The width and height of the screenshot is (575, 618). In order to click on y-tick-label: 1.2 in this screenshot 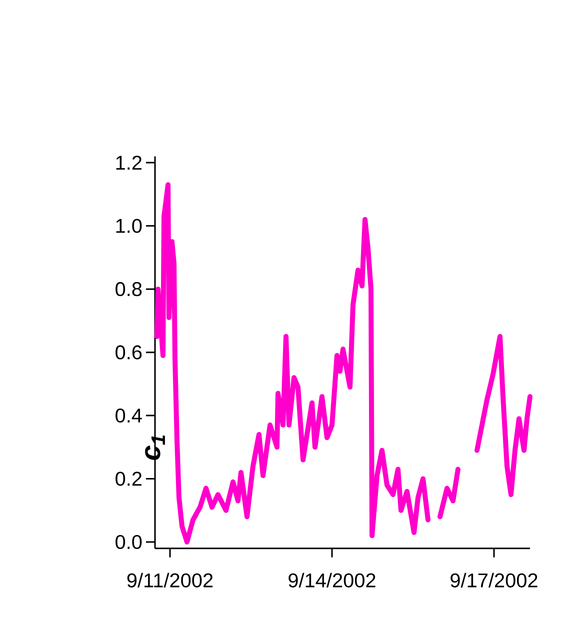, I will do `click(129, 163)`.